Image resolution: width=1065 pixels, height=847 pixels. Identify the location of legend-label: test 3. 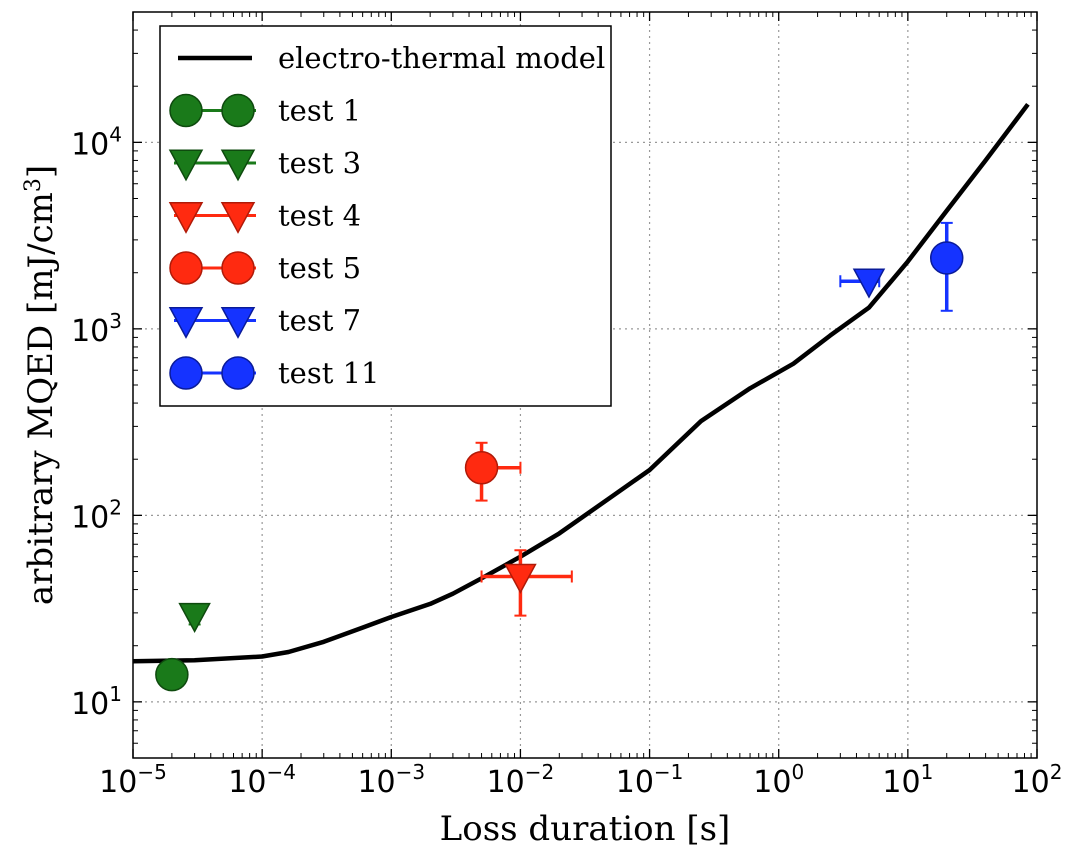
(319, 163).